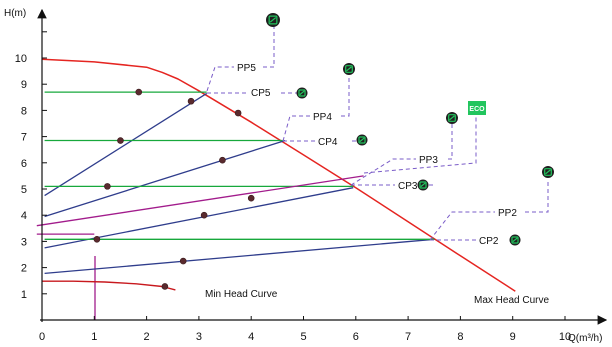 Image resolution: width=612 pixels, height=347 pixels. I want to click on x-tick-label: 5, so click(303, 337).